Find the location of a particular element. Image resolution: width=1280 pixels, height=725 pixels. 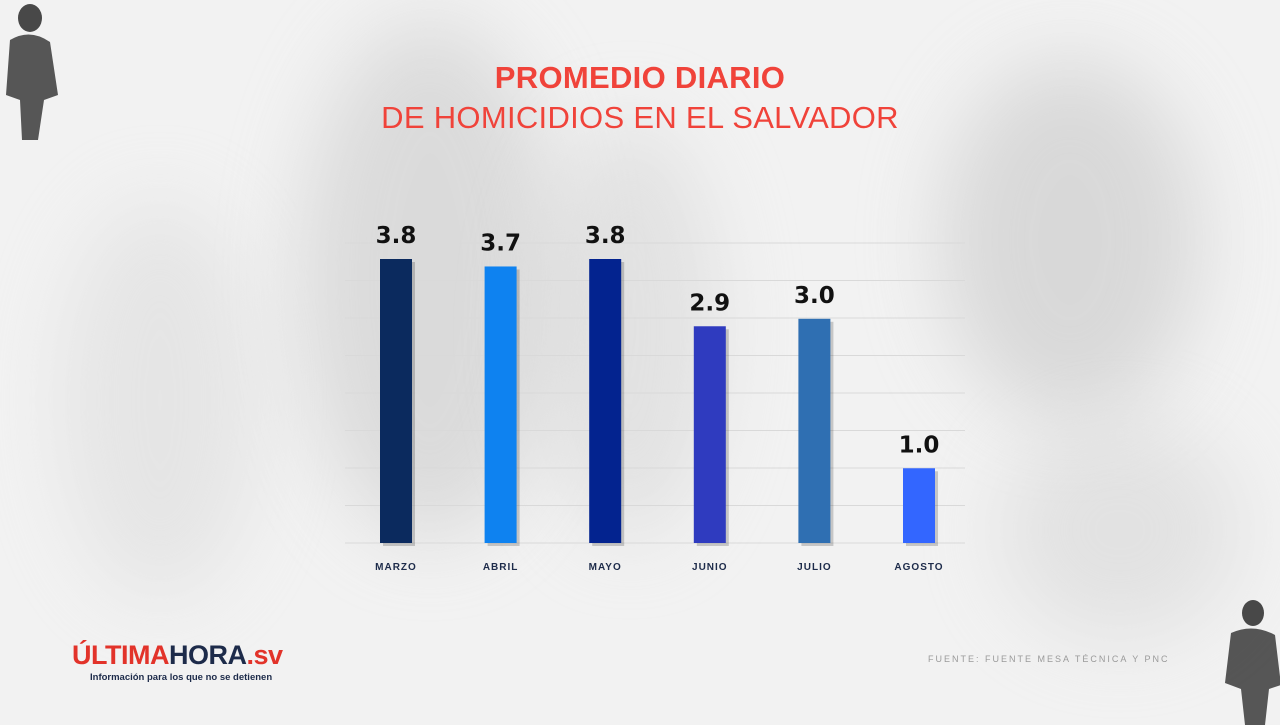

value-label-abril: 3.7 is located at coordinates (500, 243).